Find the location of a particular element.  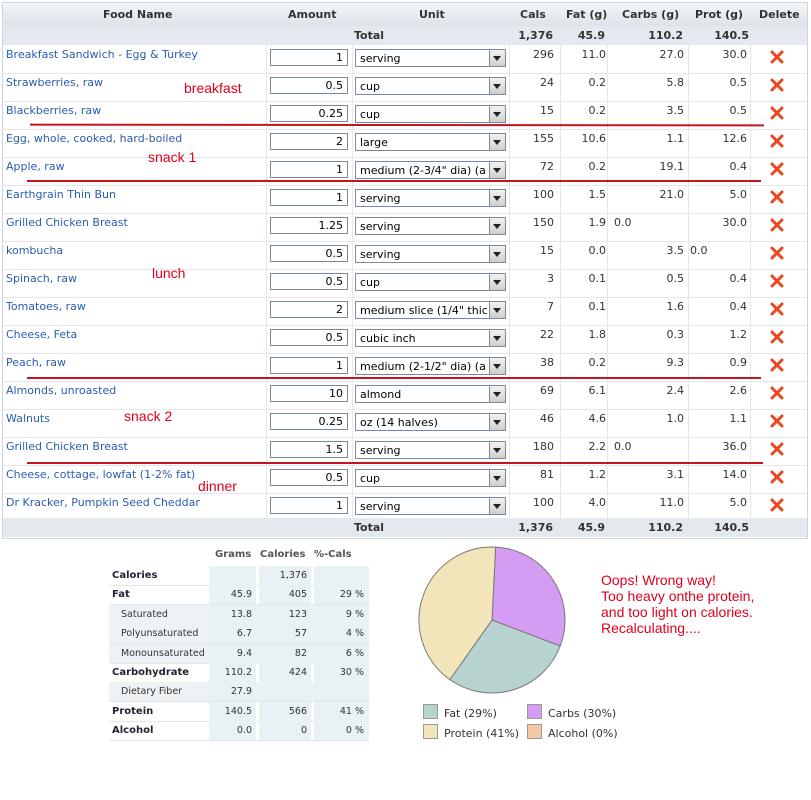

food-name-link: Strawberries, raw is located at coordinates (54, 82).